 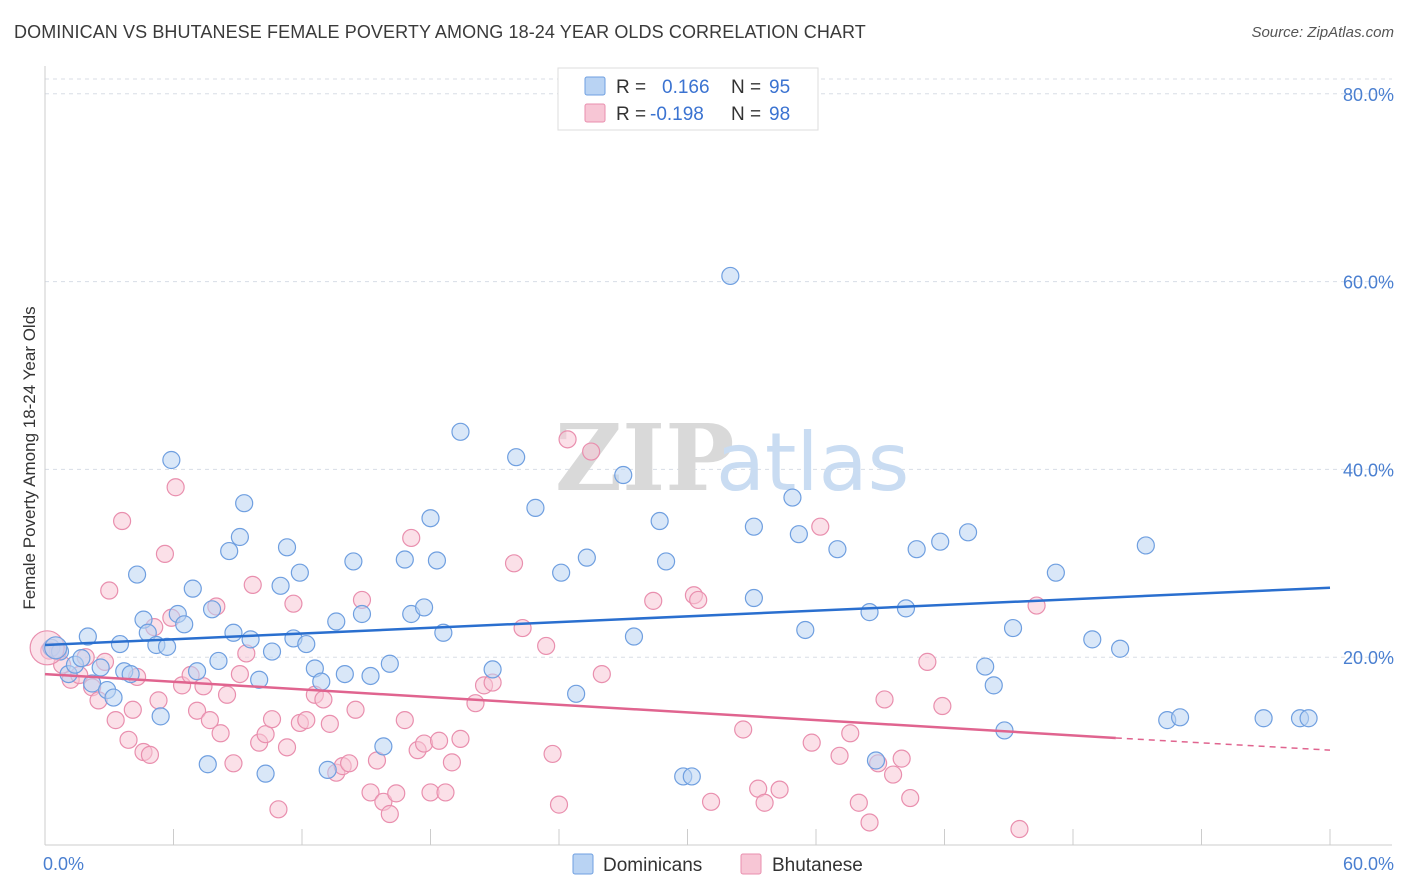 What do you see at coordinates (580, 706) in the screenshot?
I see `bhutanese-trend-line` at bounding box center [580, 706].